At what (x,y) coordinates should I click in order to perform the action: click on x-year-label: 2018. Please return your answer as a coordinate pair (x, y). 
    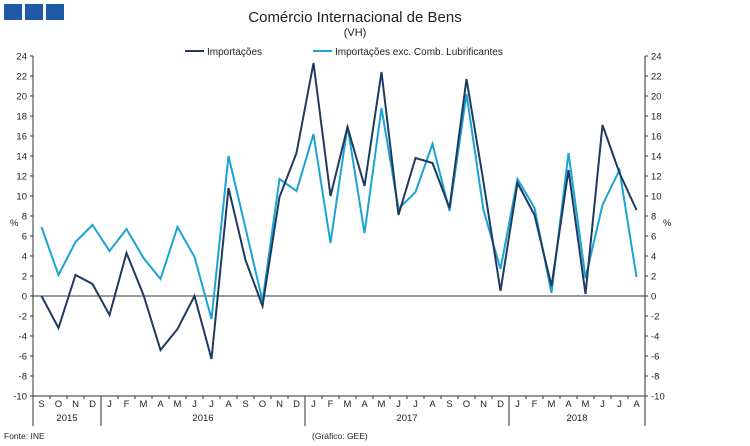
    Looking at the image, I should click on (576, 418).